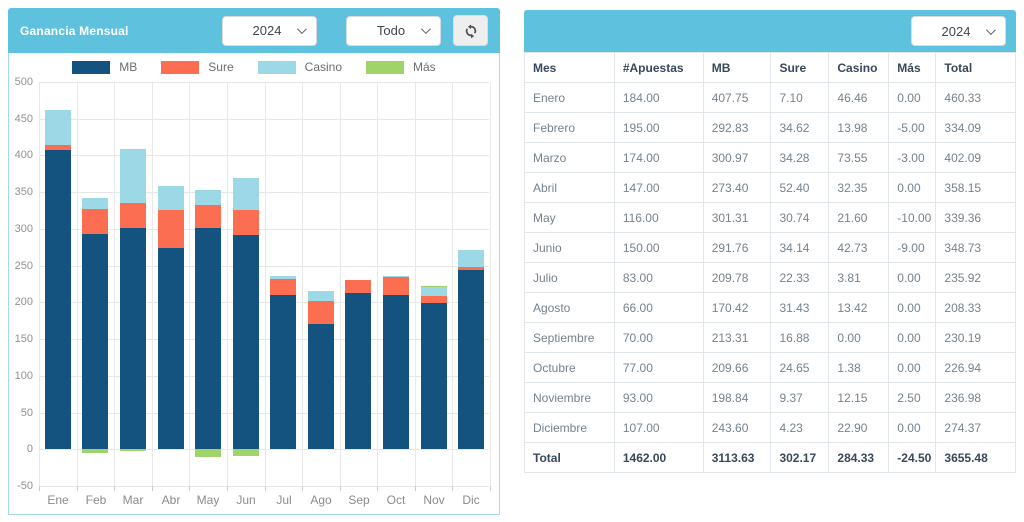 The width and height of the screenshot is (1024, 522). What do you see at coordinates (434, 300) in the screenshot?
I see `bar-segment-sure-nov` at bounding box center [434, 300].